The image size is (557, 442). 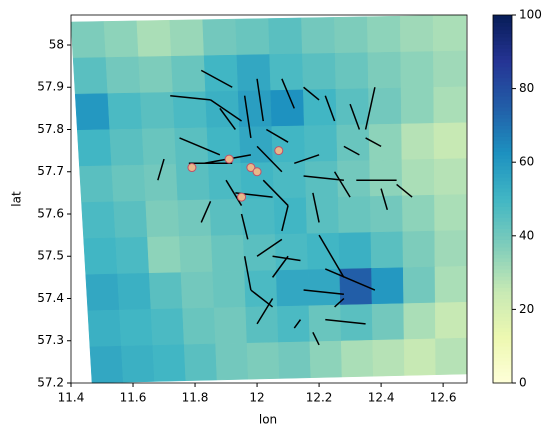 I want to click on y-tick-label: 57.9, so click(x=50, y=87).